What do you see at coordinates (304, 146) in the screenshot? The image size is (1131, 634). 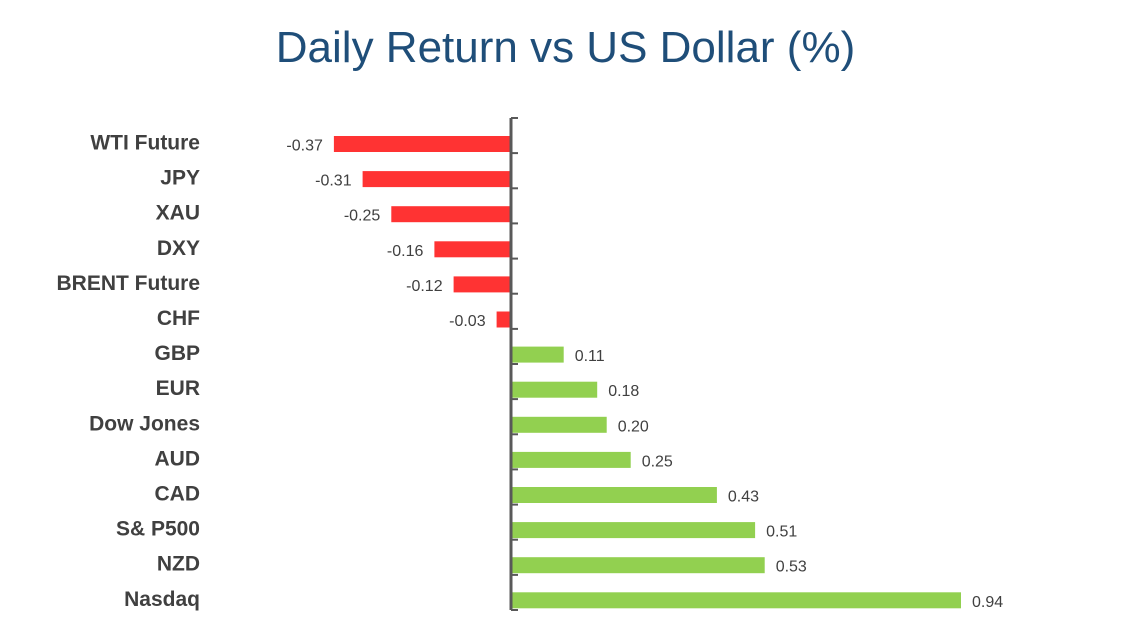 I see `value-label: -0.37` at bounding box center [304, 146].